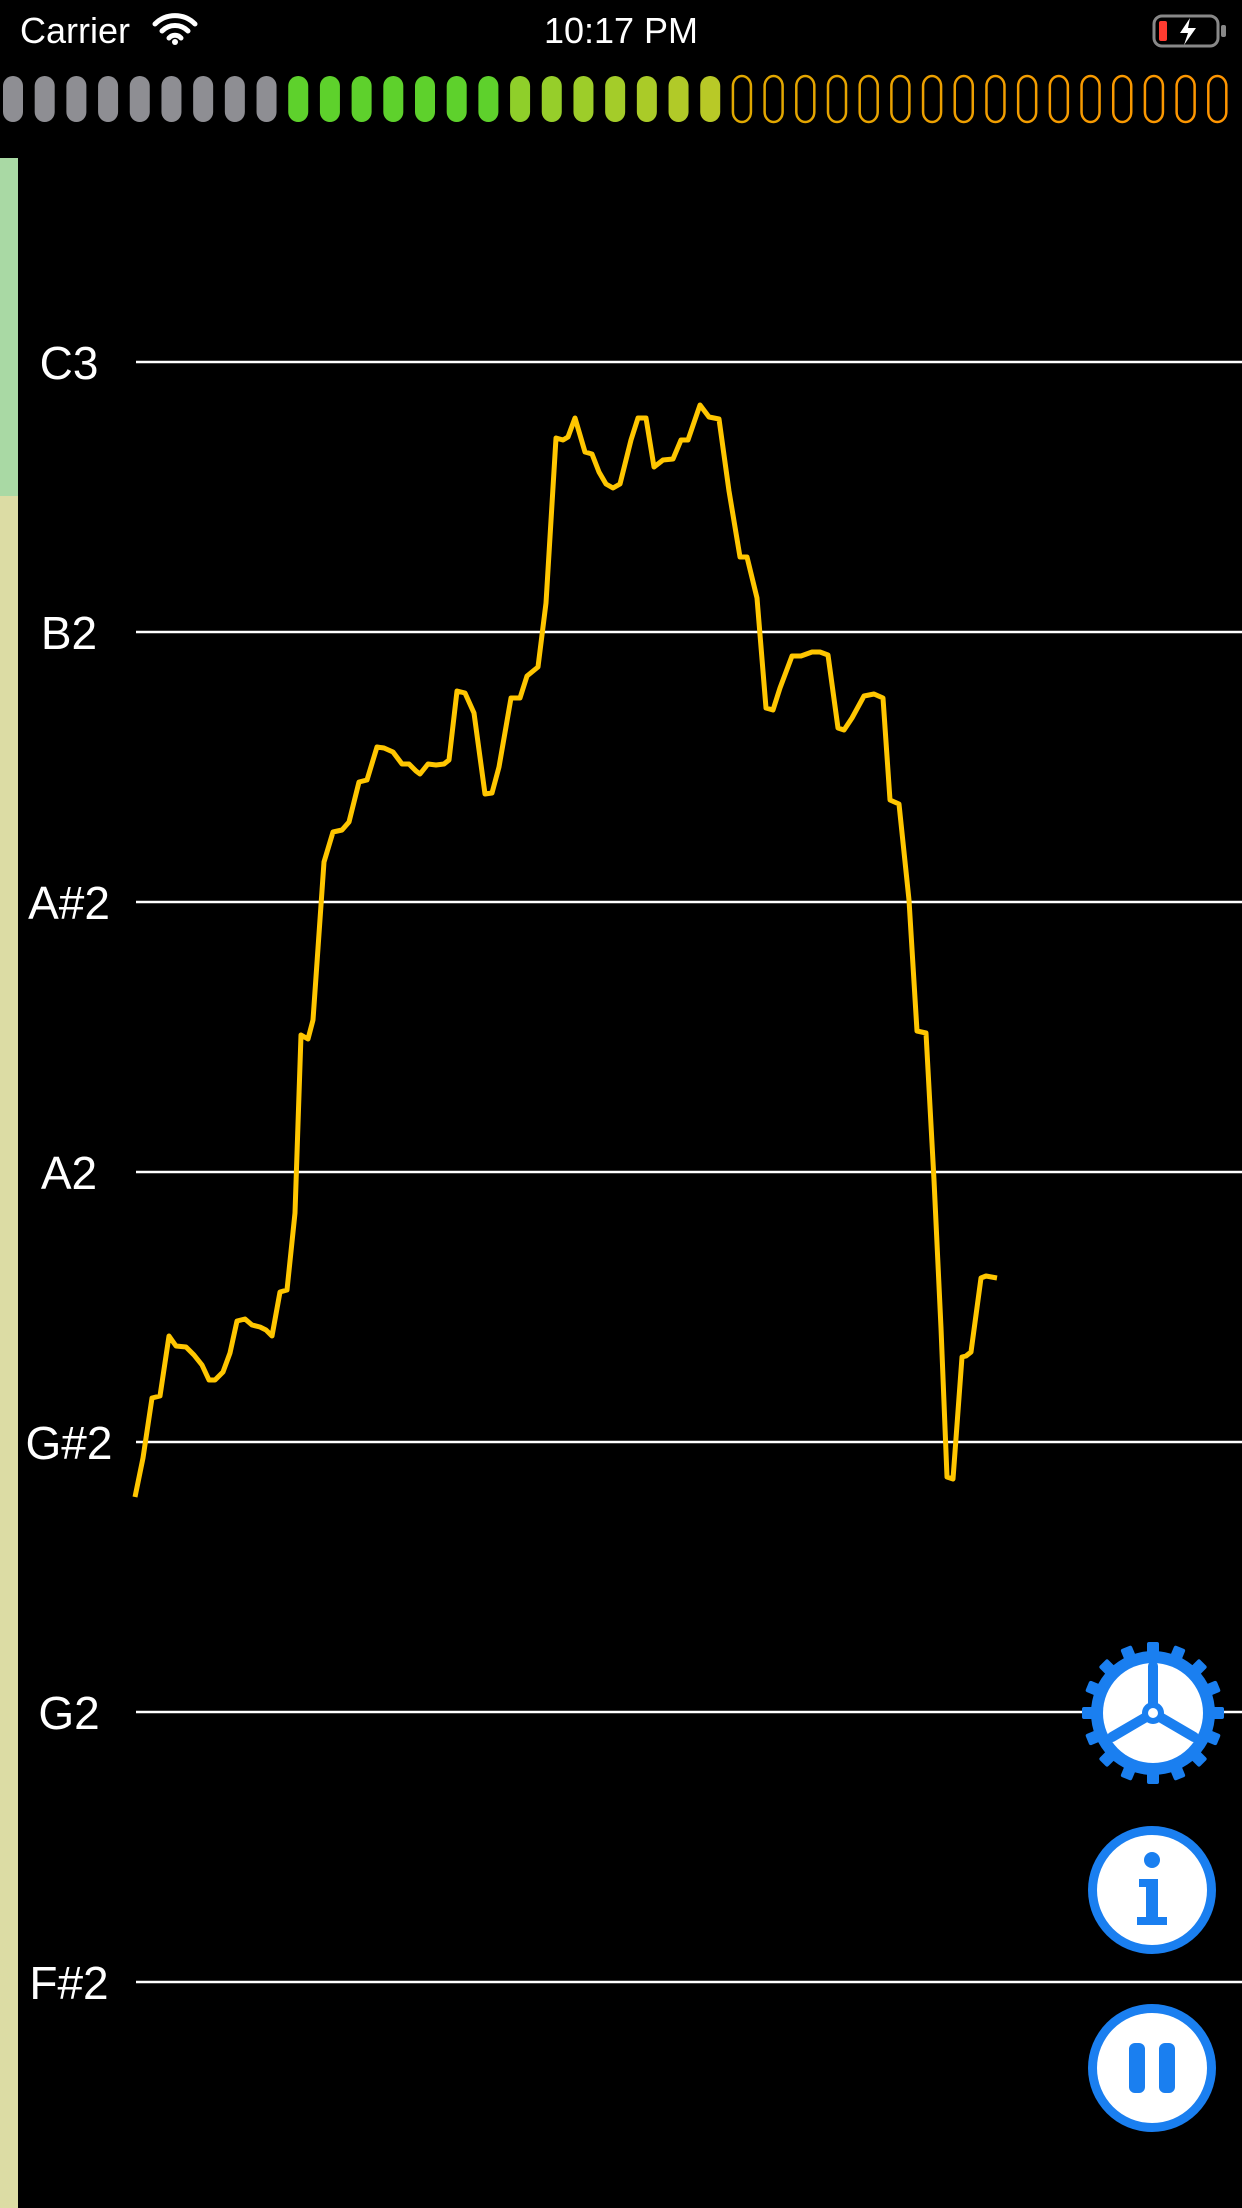 Image resolution: width=1242 pixels, height=2208 pixels. I want to click on note-label-g2: G2, so click(69, 1713).